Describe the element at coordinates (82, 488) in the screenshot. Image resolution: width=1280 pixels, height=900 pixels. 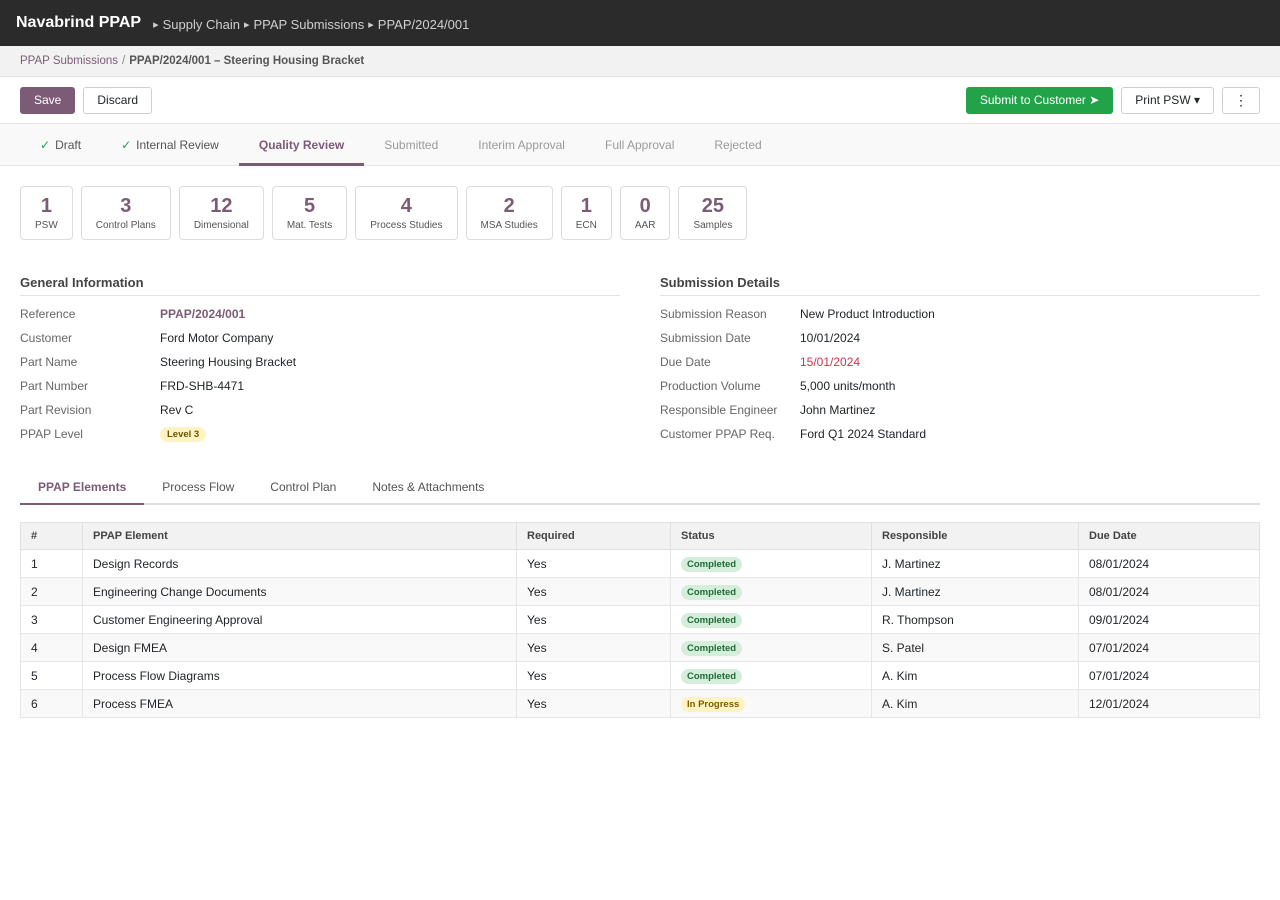
I see `tab-ppap-elements: PPAP Elements` at that location.